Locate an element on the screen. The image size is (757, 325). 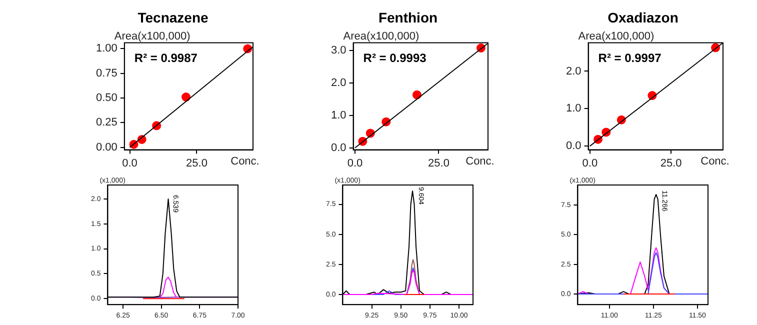
y-tick-label: 0.25 is located at coordinates (107, 122).